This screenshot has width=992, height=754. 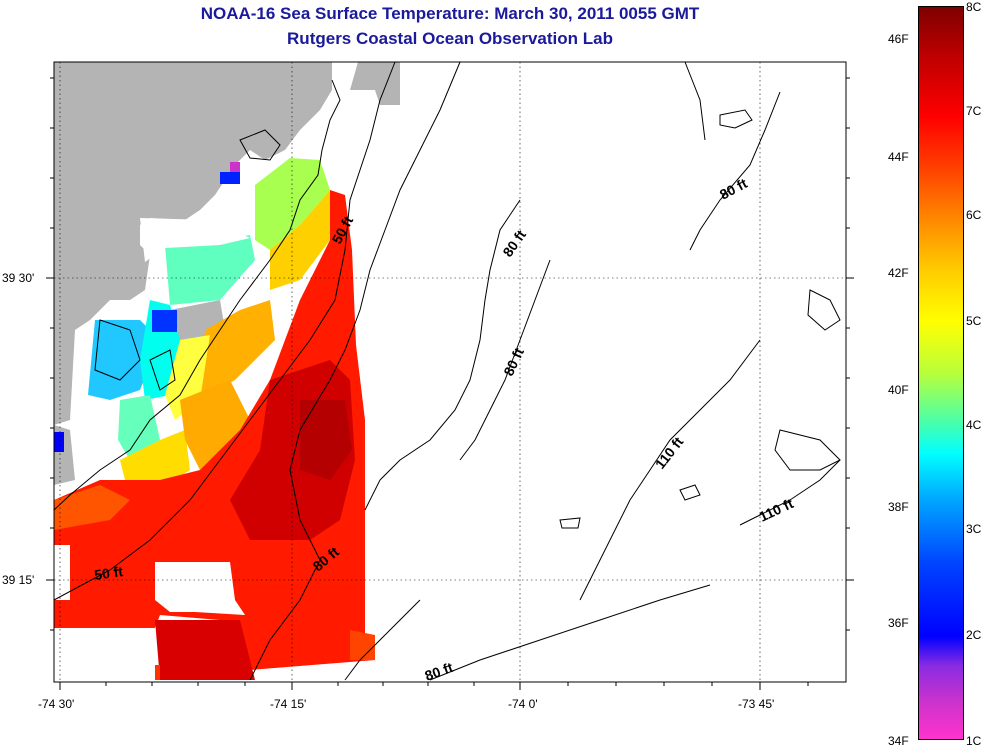 I want to click on colorbar-celsius-label: 5C, so click(x=974, y=321).